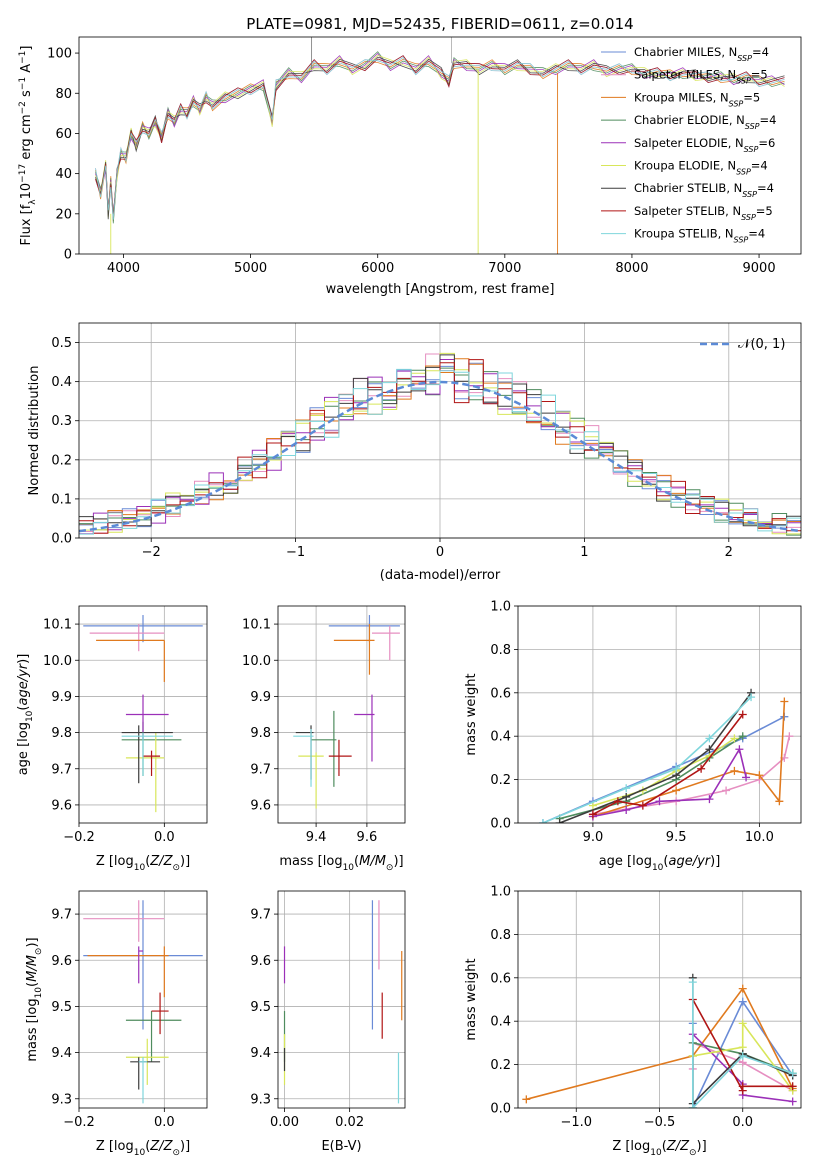 Image resolution: width=819 pixels, height=1170 pixels. I want to click on x-tick-label: 9.5, so click(676, 837).